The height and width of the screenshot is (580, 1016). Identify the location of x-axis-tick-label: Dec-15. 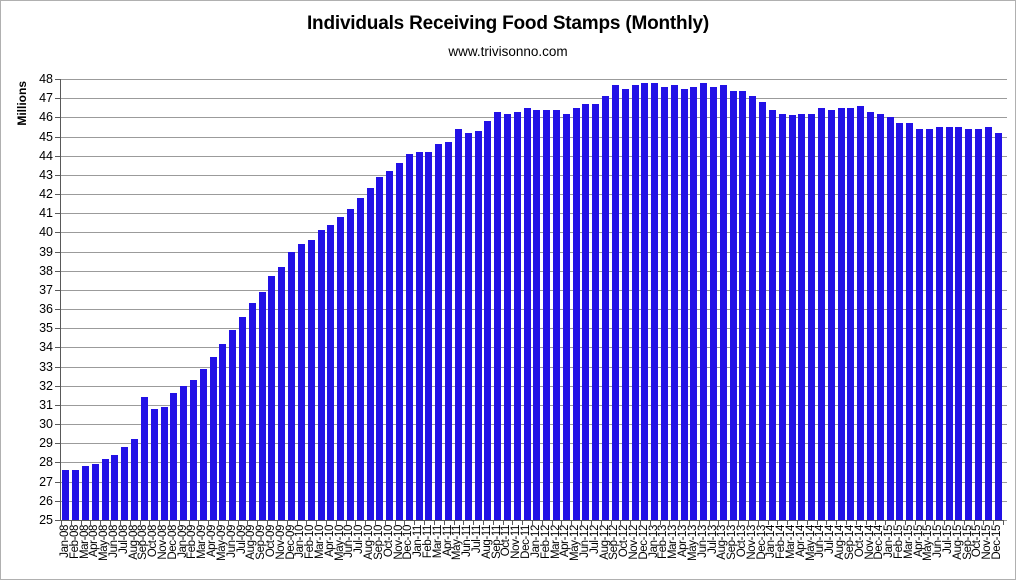
(997, 542).